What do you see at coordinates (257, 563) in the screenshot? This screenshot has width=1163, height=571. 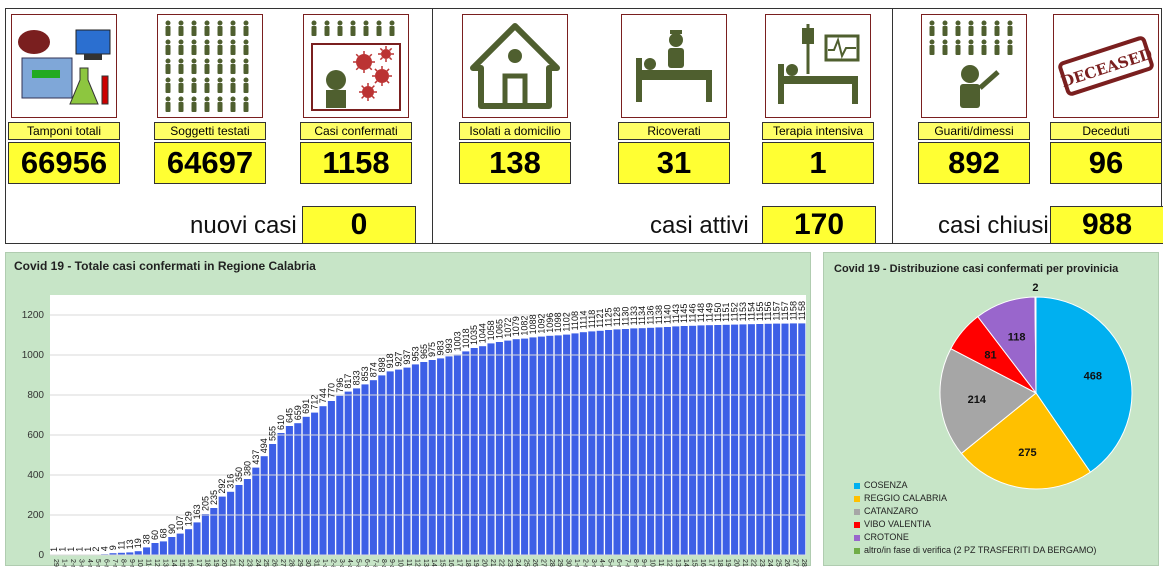 I see `x-tick-label: 24-mar` at bounding box center [257, 563].